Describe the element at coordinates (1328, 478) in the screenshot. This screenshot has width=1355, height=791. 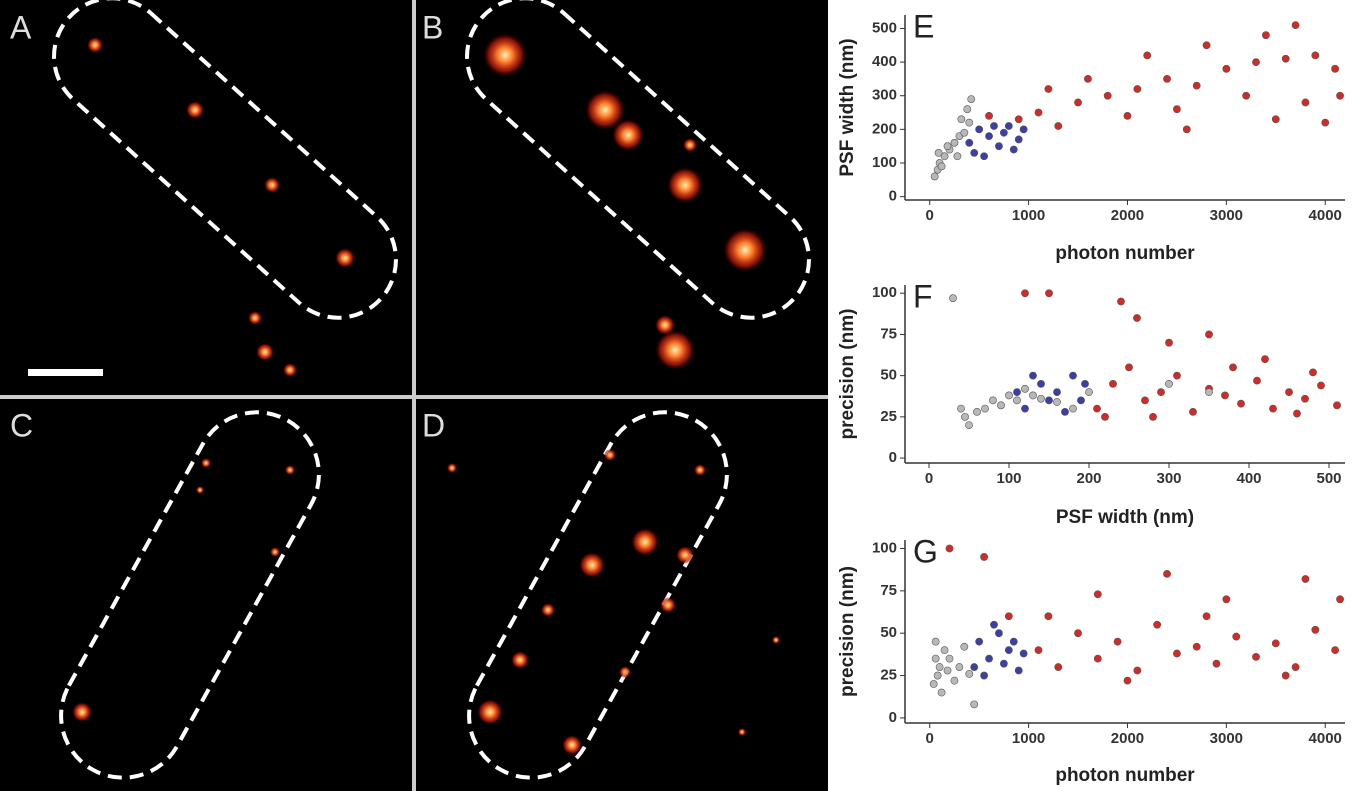
I see `x-tick-label: 500` at that location.